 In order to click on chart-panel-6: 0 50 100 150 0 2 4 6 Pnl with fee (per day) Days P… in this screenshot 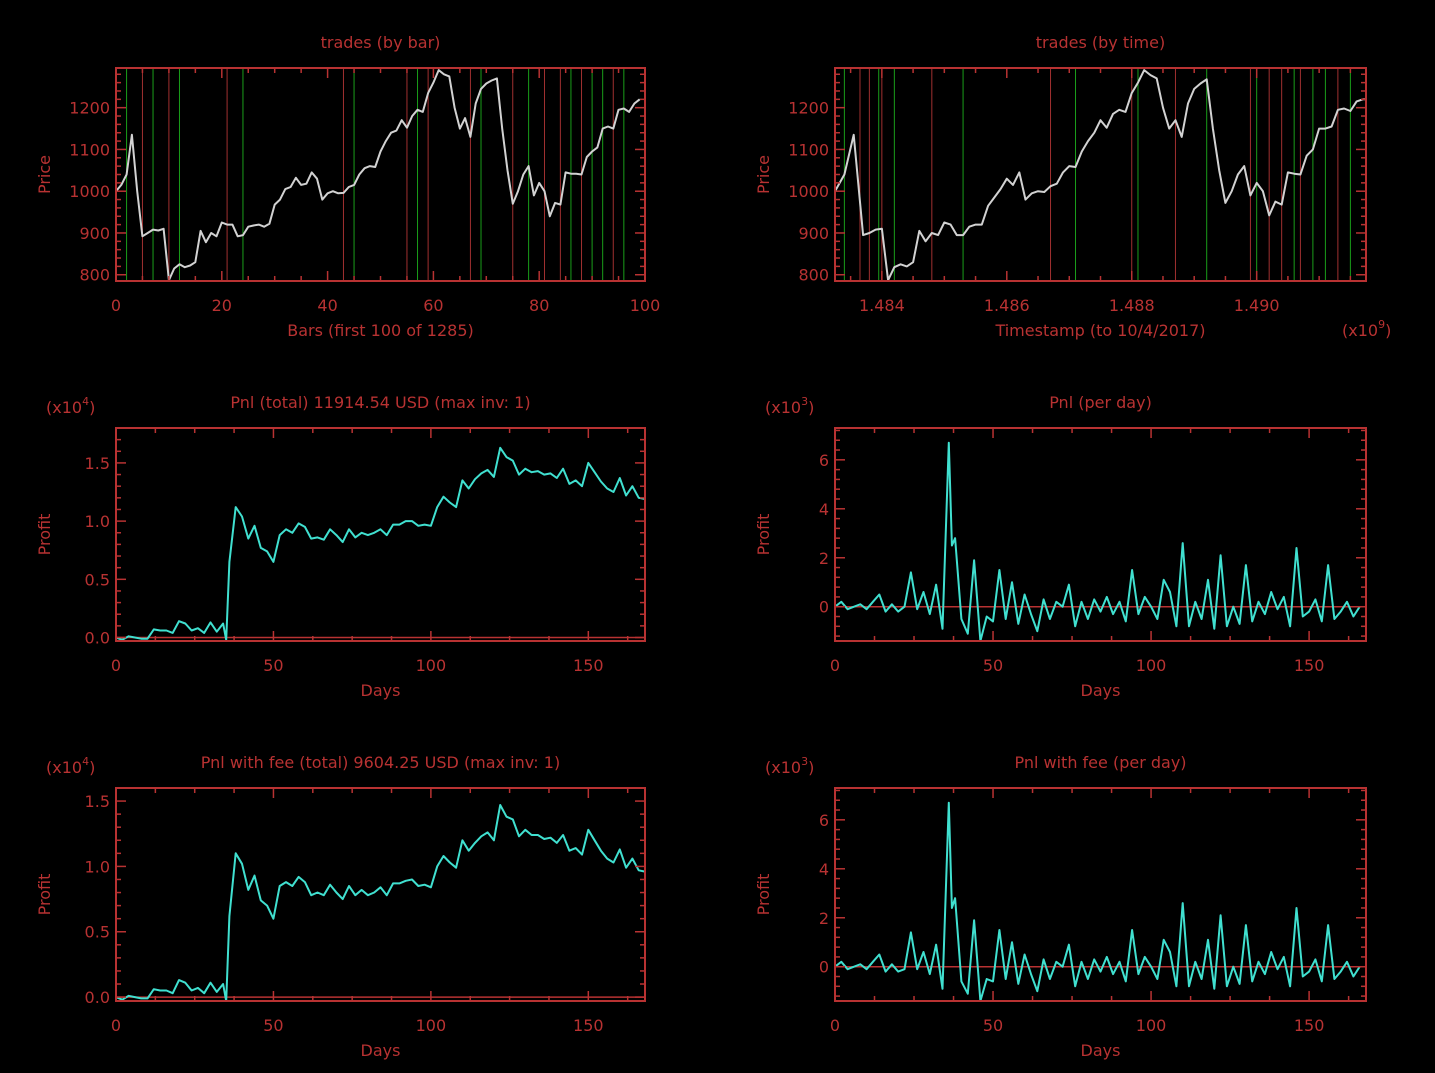, I will do `click(1060, 906)`.